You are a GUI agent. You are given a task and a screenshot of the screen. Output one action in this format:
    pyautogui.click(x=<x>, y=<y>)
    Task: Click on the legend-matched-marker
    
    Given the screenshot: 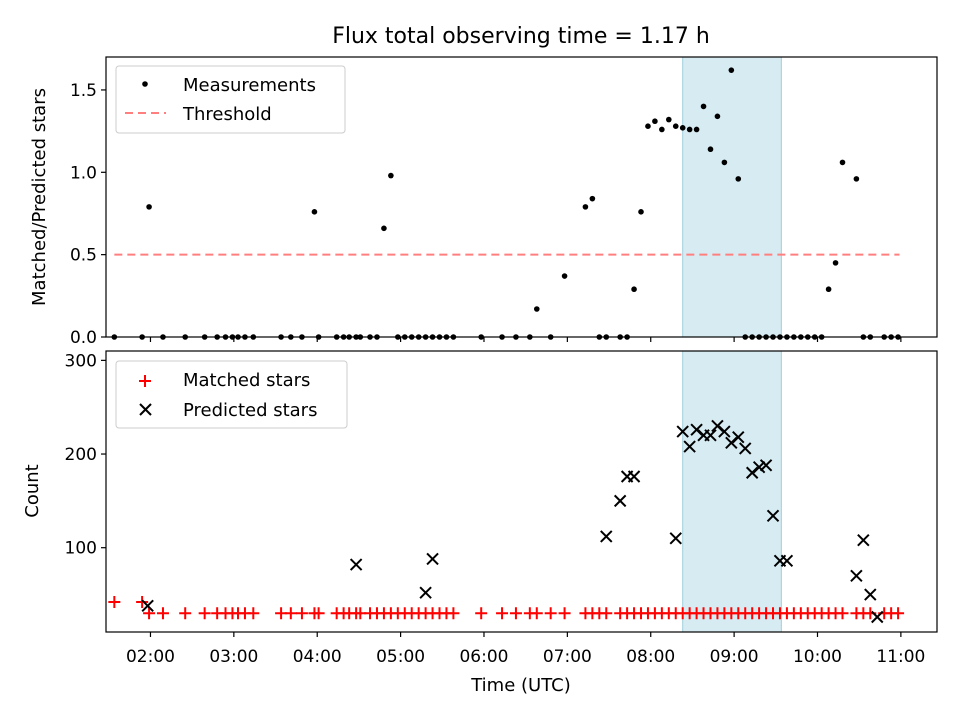 What is the action you would take?
    pyautogui.click(x=145, y=381)
    